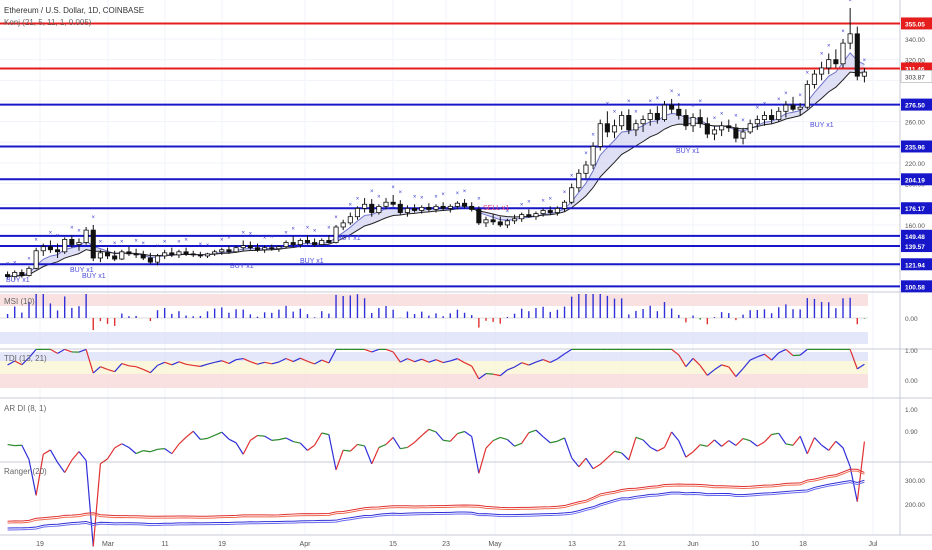 This screenshot has height=550, width=932. What do you see at coordinates (19, 301) in the screenshot?
I see `msi-title: MSI (10)` at bounding box center [19, 301].